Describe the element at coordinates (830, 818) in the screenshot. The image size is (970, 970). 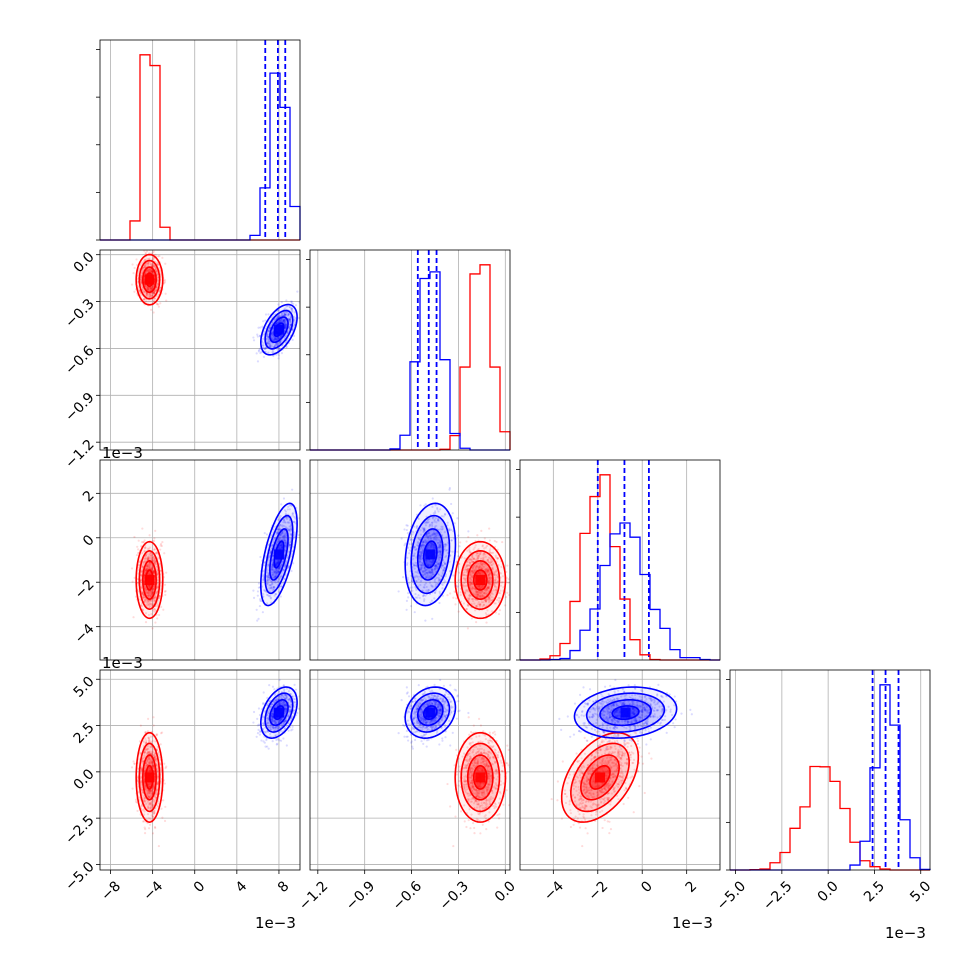
I see `histogram-red` at that location.